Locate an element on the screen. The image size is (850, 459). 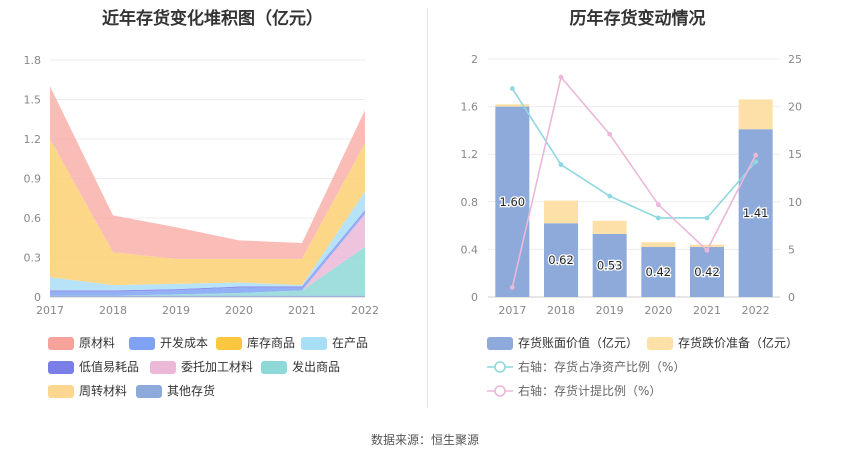
y2-tick-label: 10 is located at coordinates (795, 202).